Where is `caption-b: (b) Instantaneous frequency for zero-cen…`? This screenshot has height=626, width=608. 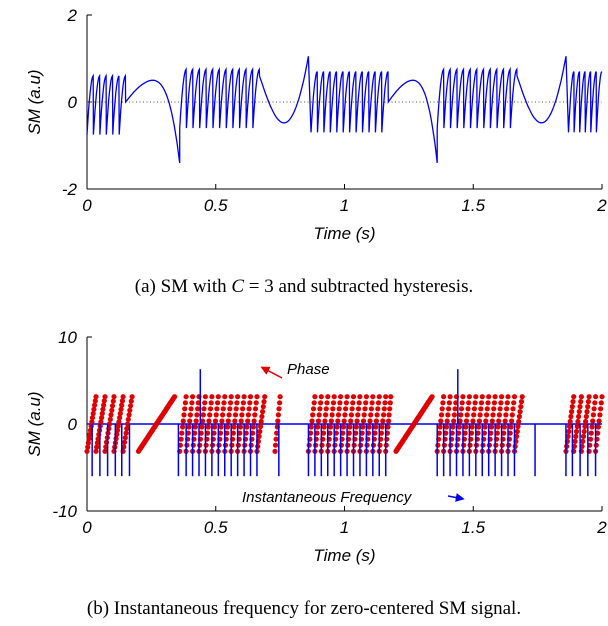
caption-b: (b) Instantaneous frequency for zero-cen… is located at coordinates (304, 608).